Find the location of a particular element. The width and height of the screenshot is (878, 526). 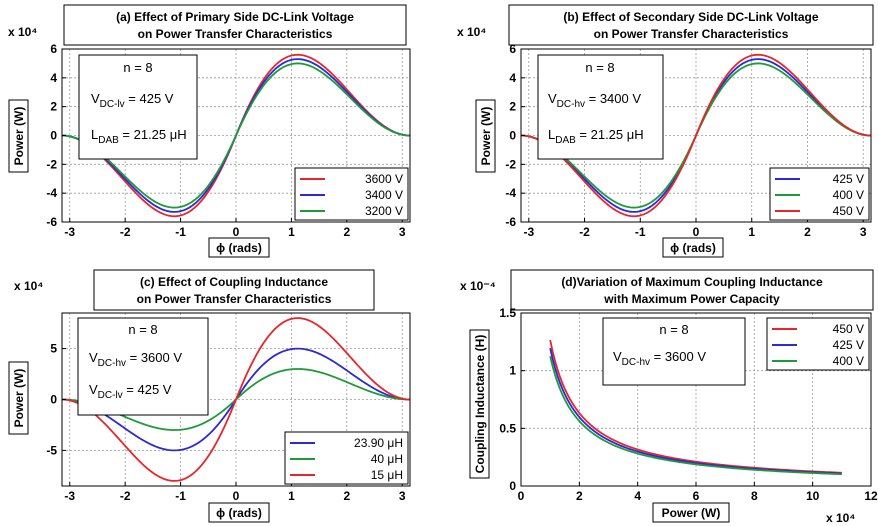

panel-d-legend: 450 V 425 V 400 V is located at coordinates (818, 344).